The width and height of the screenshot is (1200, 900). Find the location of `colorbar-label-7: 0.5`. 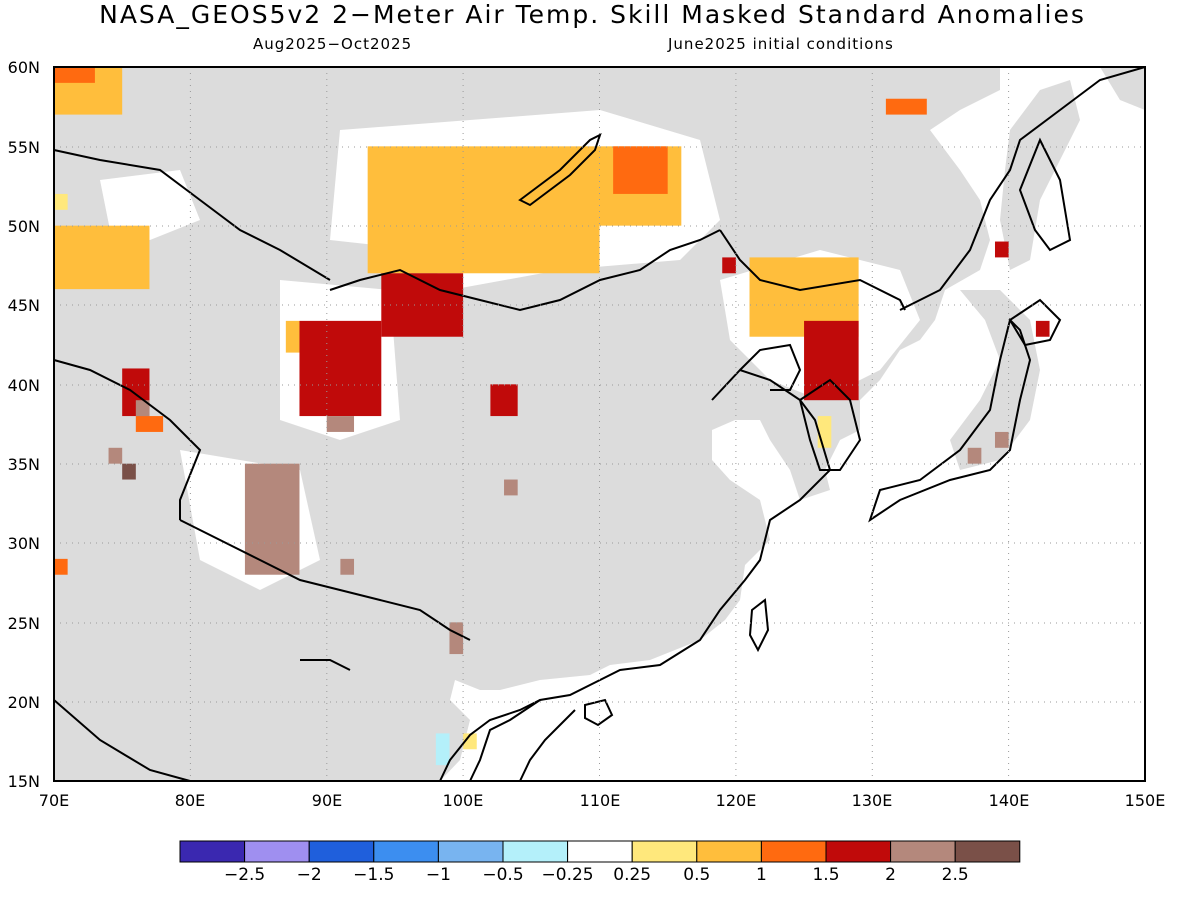

colorbar-label-7: 0.5 is located at coordinates (696, 875).